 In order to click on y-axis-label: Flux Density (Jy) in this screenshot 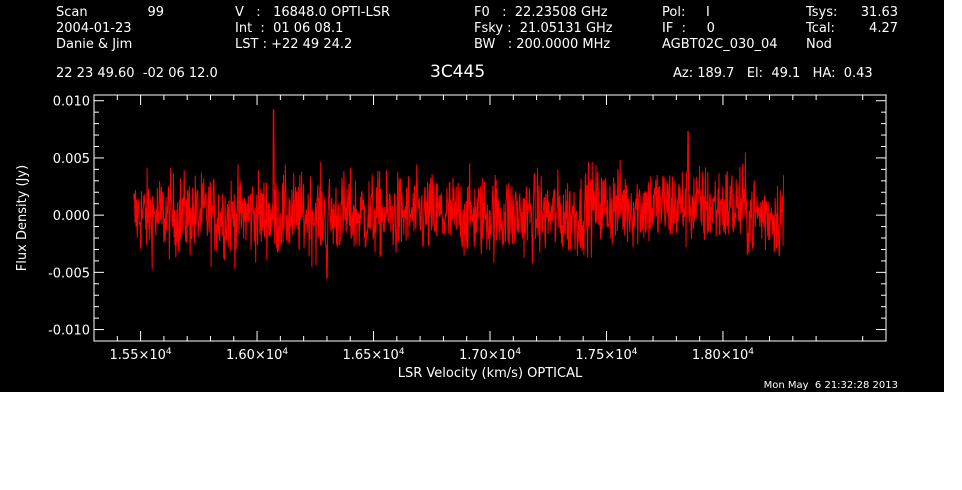, I will do `click(22, 218)`.